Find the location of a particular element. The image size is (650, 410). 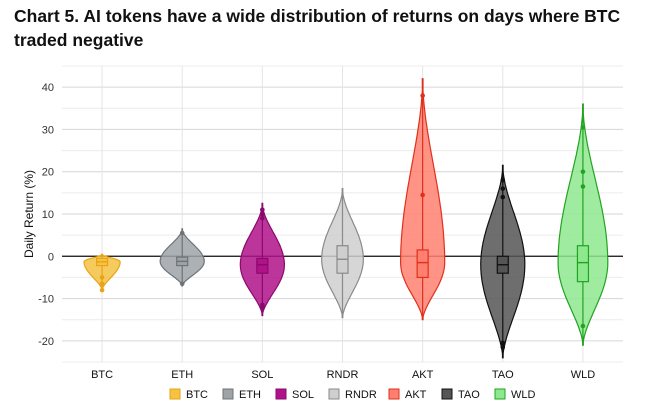

box-akt is located at coordinates (422, 264).